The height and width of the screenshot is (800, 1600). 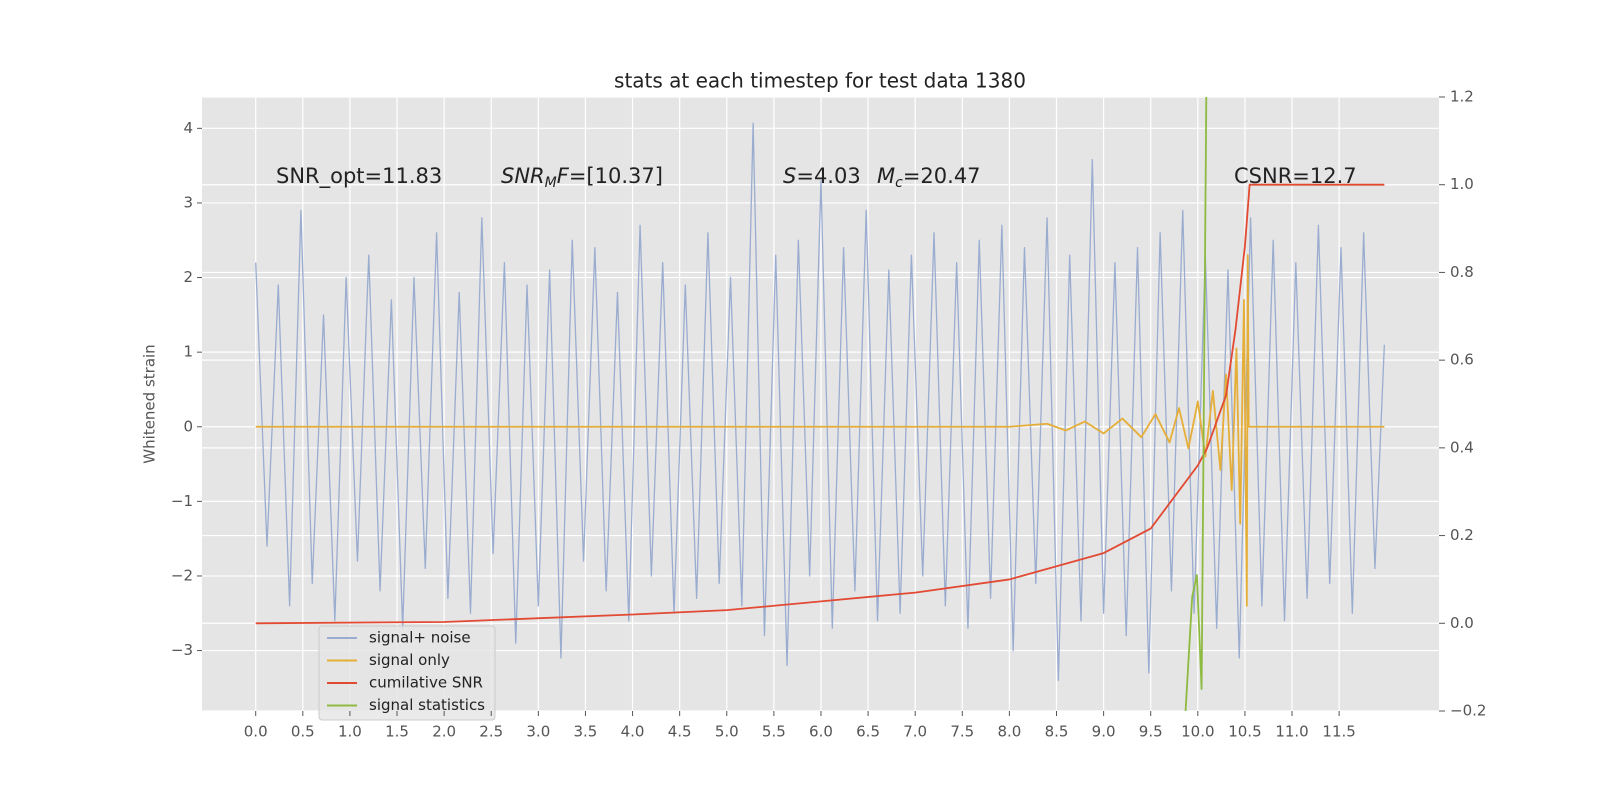 I want to click on legend-label: signal+ noise, so click(x=420, y=638).